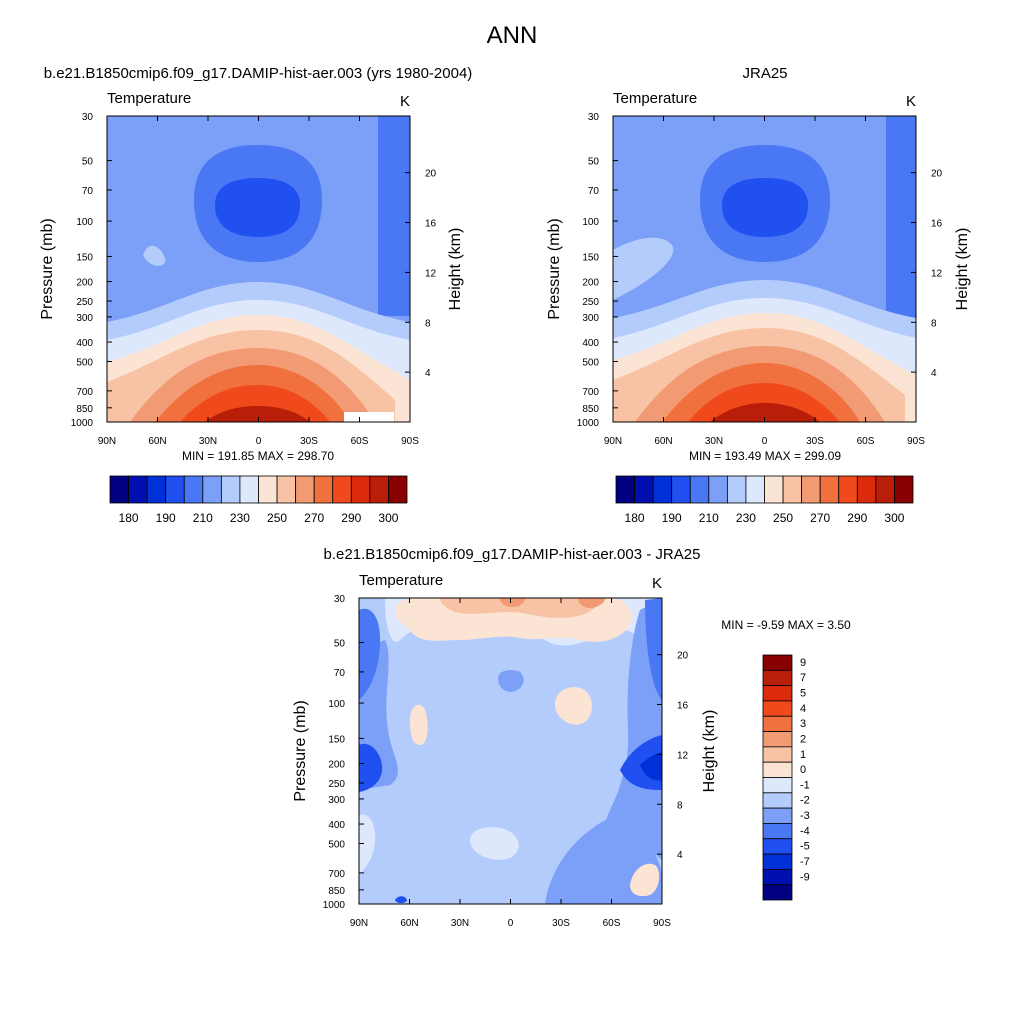 The height and width of the screenshot is (1024, 1024). What do you see at coordinates (336, 739) in the screenshot?
I see `pressure-tick-label: 150` at bounding box center [336, 739].